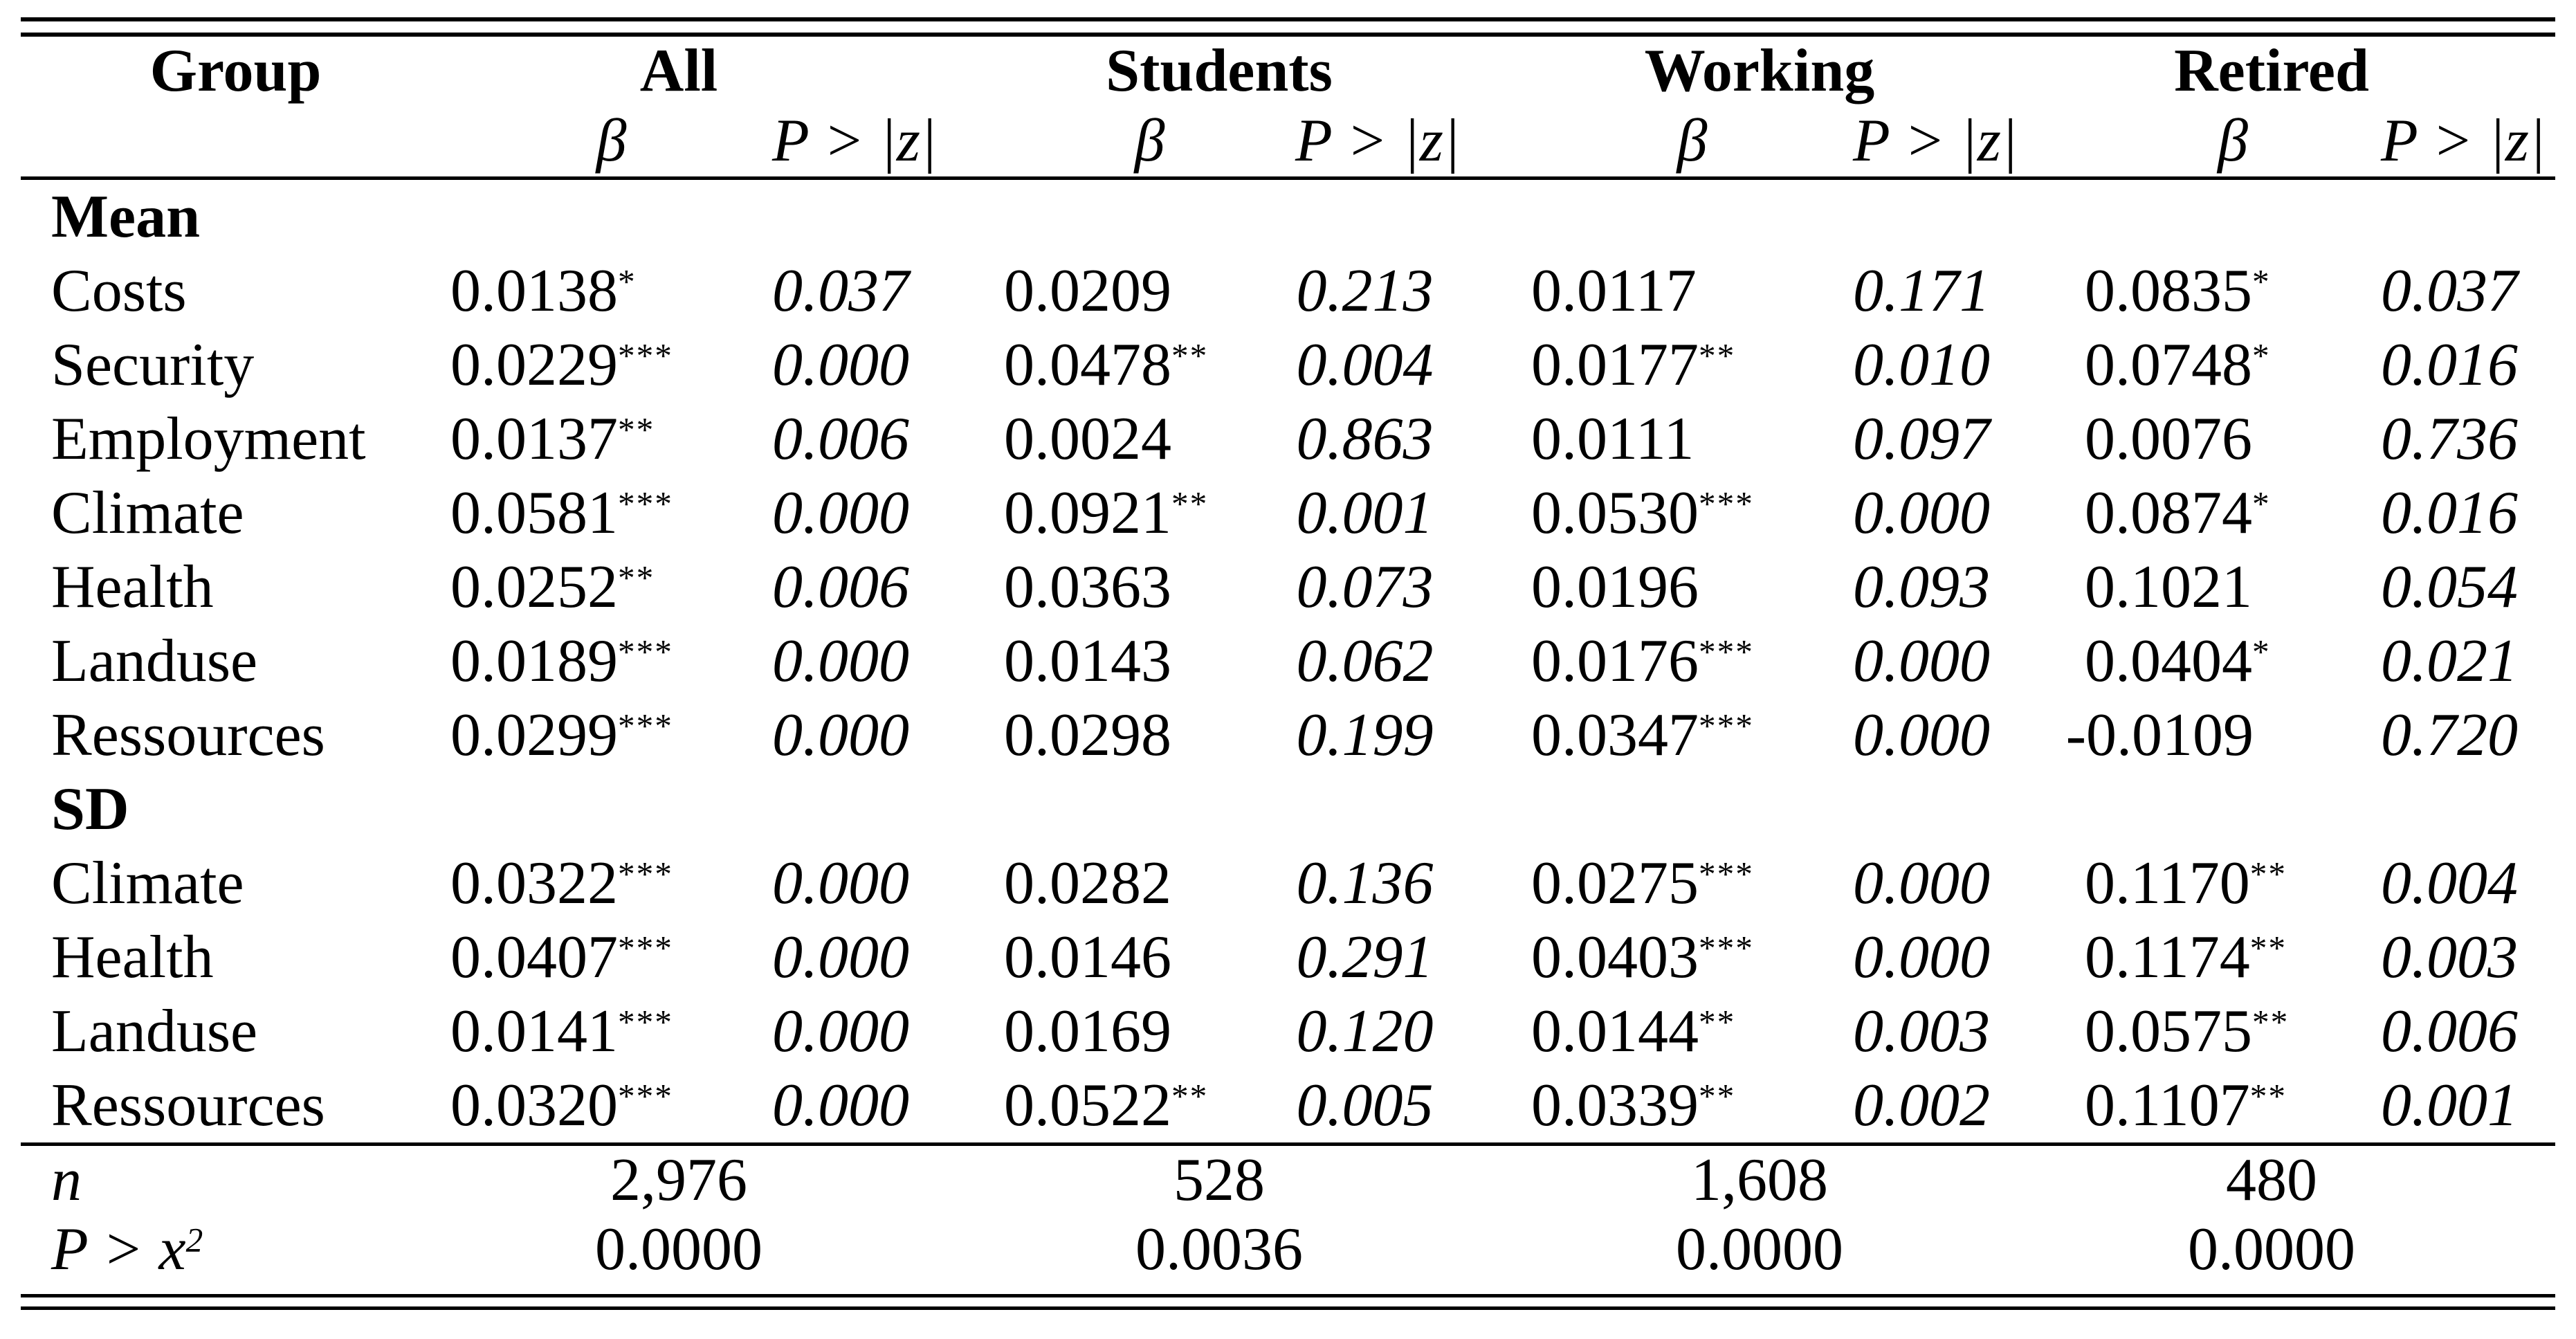 Image resolution: width=2576 pixels, height=1339 pixels. Describe the element at coordinates (534, 957) in the screenshot. I see `beta-value: 0.0407` at that location.